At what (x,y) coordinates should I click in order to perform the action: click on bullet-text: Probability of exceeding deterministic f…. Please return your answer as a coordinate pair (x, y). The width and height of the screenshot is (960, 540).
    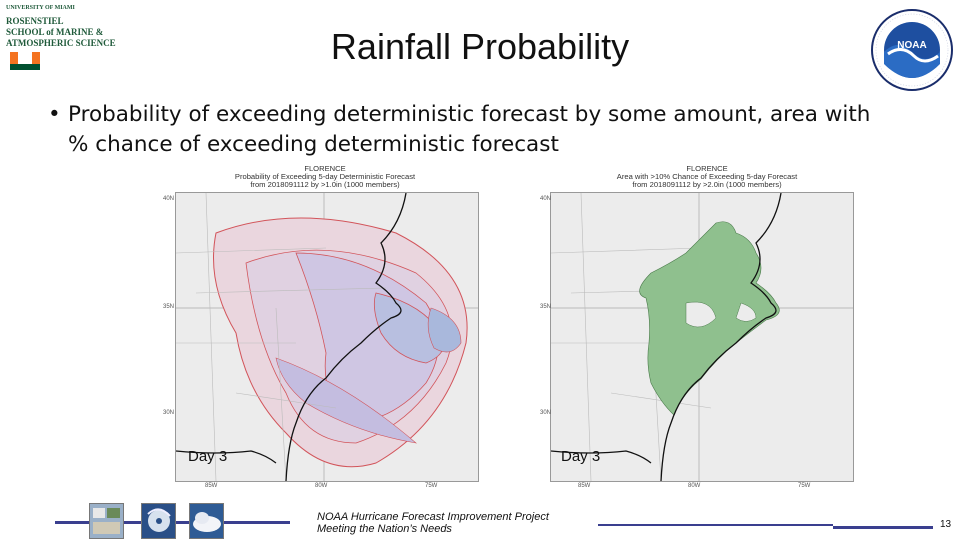
    Looking at the image, I should click on (469, 129).